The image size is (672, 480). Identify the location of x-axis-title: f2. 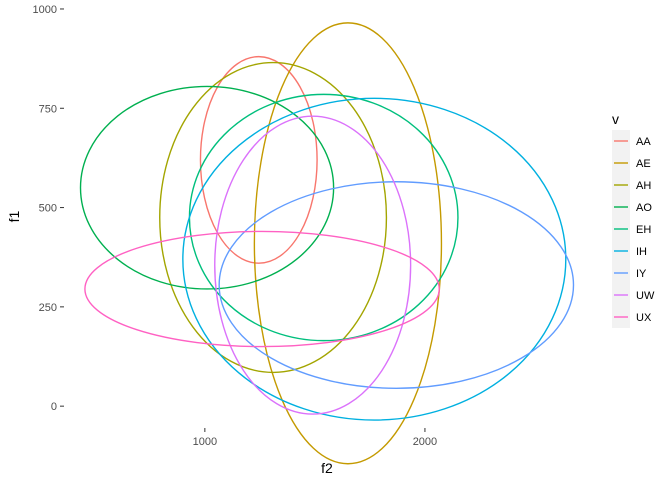
(327, 468).